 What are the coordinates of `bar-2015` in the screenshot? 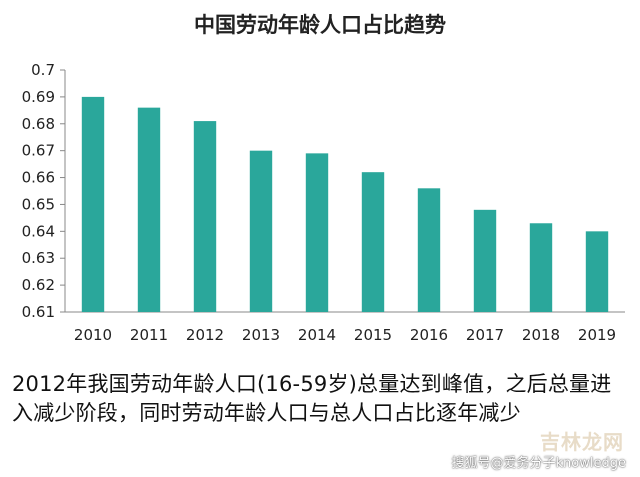 It's located at (373, 242).